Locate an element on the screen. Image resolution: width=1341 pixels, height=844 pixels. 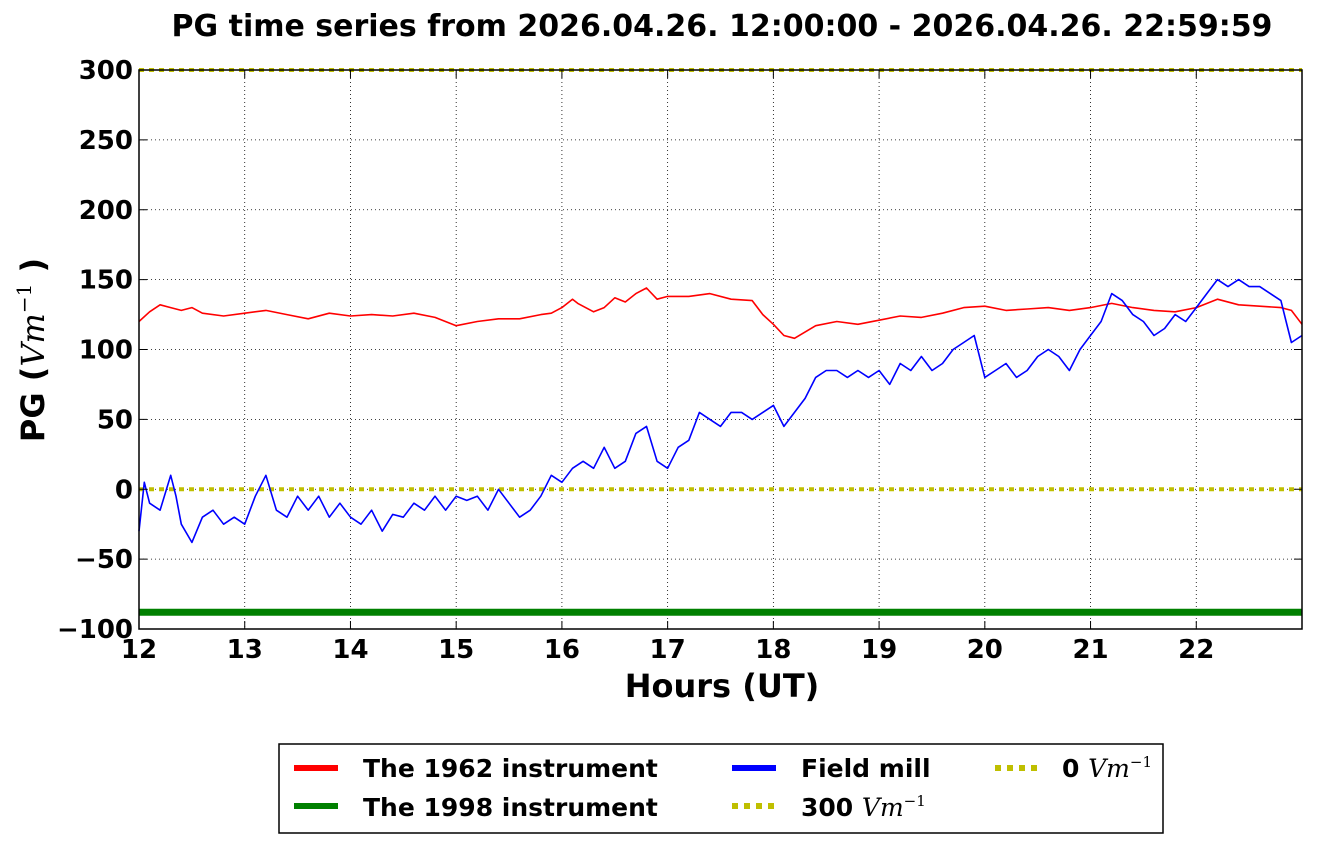
y-axis-label-suffix: ) is located at coordinates (33, 271).